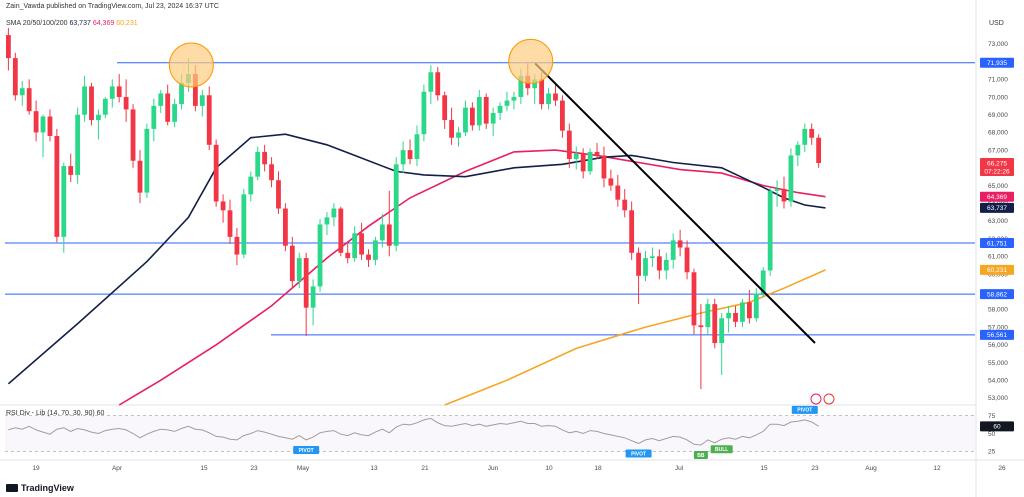 The width and height of the screenshot is (1024, 497). What do you see at coordinates (829, 399) in the screenshot?
I see `flag-icon` at bounding box center [829, 399].